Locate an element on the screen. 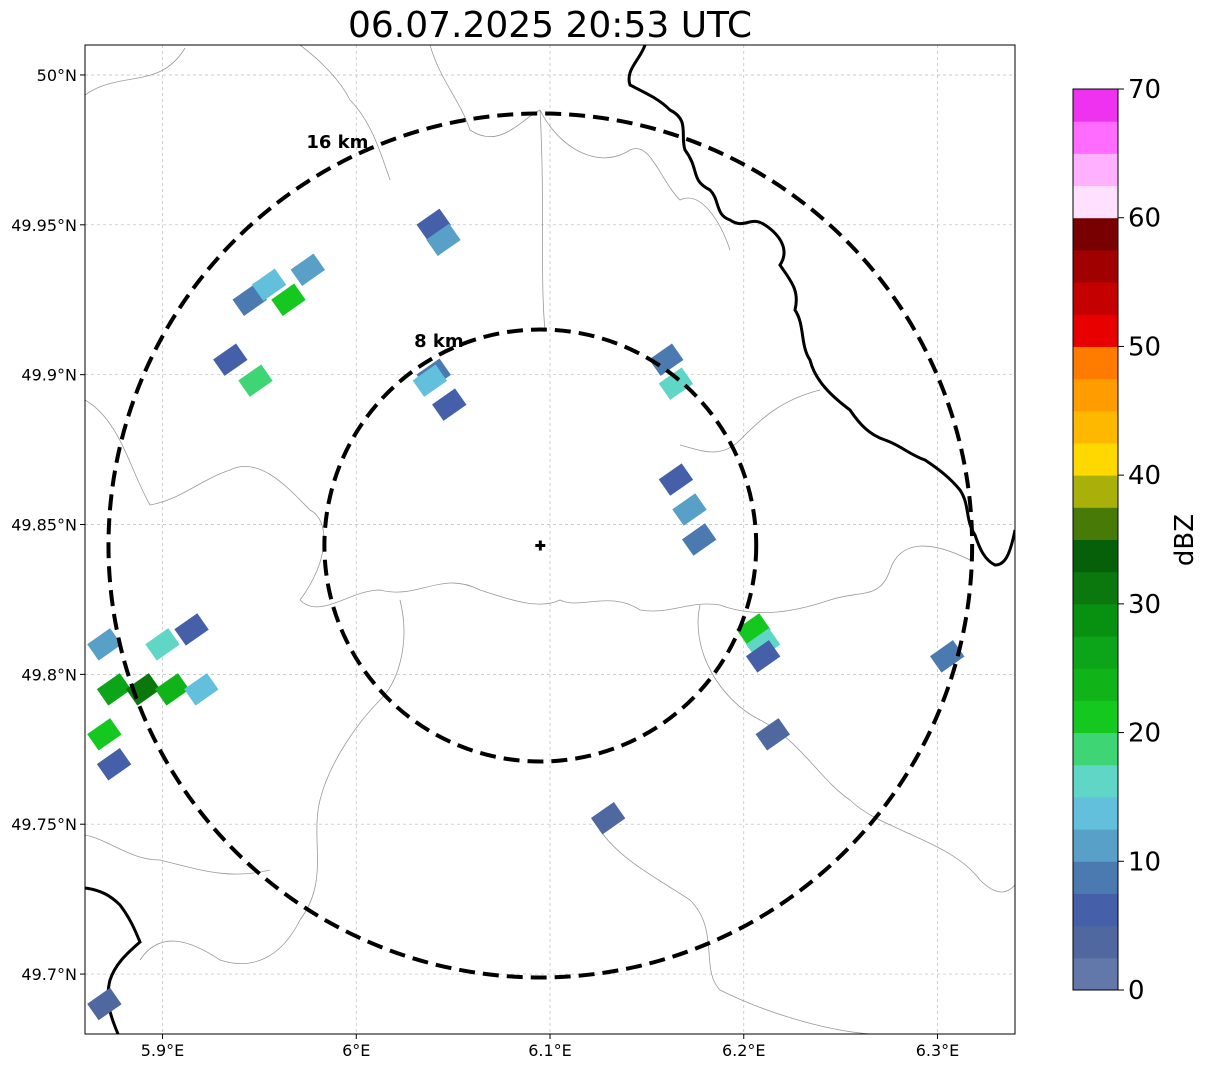 The width and height of the screenshot is (1207, 1069). y-tick-label: 49.95°N is located at coordinates (44, 225).